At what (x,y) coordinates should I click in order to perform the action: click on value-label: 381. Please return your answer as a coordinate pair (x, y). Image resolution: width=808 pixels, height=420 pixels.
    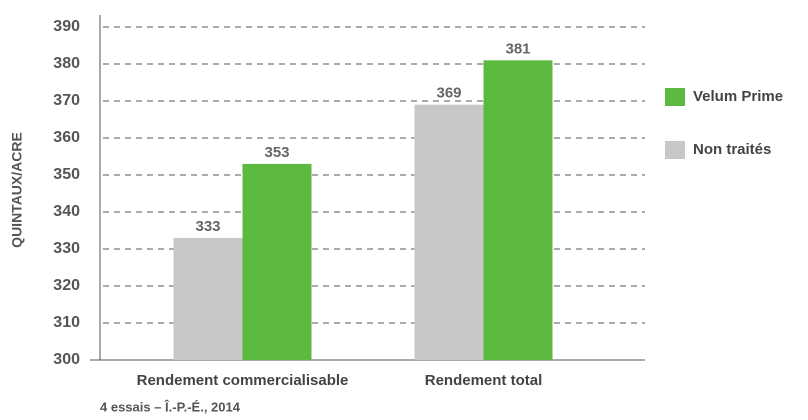
    Looking at the image, I should click on (517, 48).